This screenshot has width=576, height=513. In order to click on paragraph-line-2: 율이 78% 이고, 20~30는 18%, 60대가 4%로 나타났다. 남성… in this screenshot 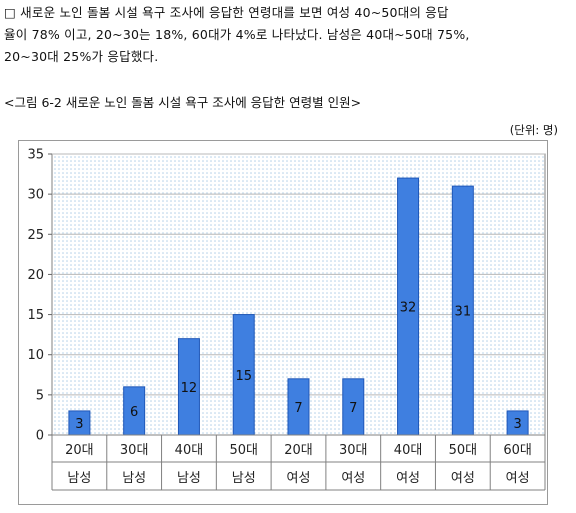, I will do `click(237, 34)`.